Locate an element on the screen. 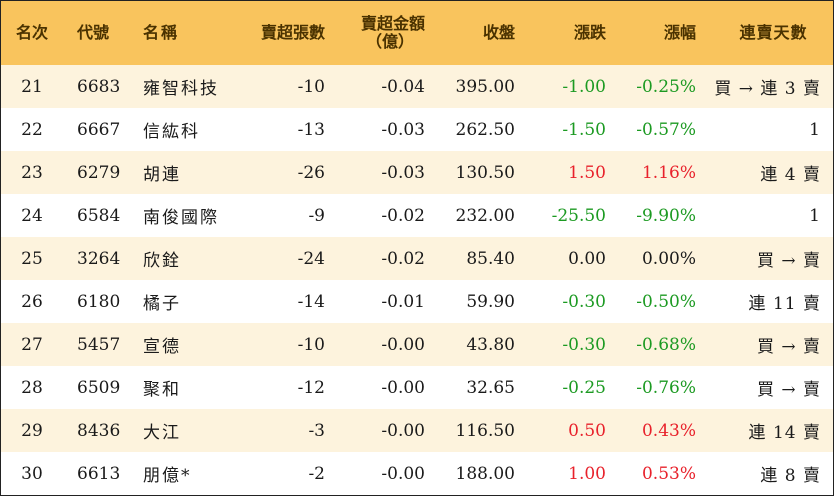 The height and width of the screenshot is (496, 834). rank-cell: 27 is located at coordinates (32, 344).